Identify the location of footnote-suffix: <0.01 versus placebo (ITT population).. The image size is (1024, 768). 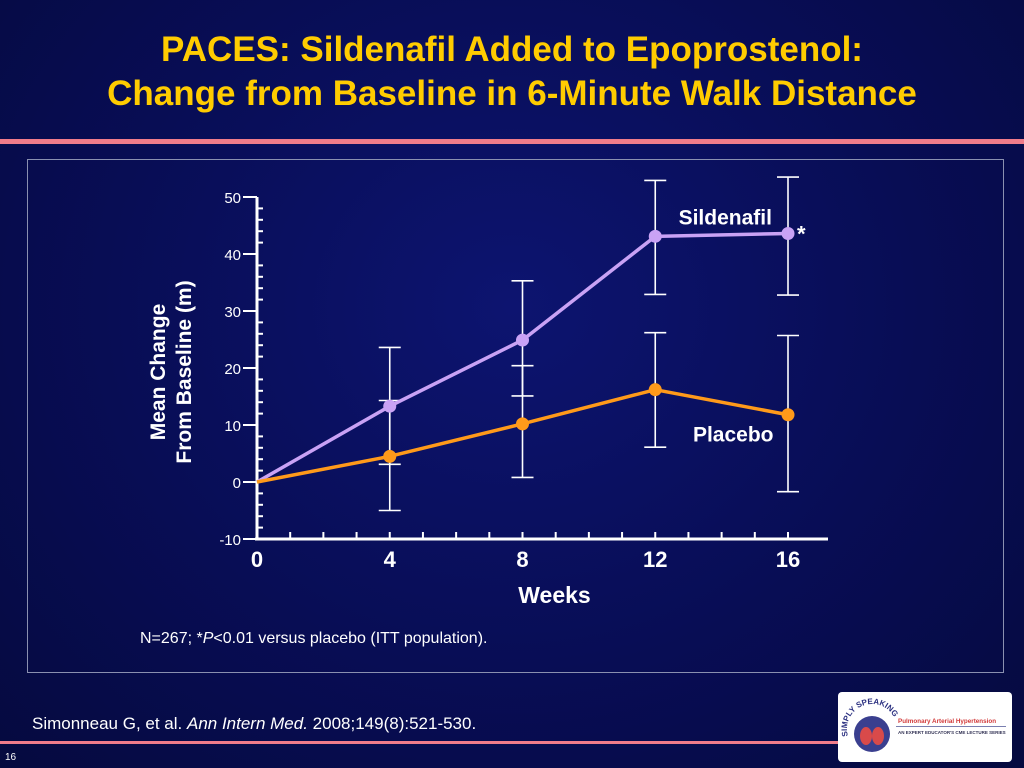
(350, 638).